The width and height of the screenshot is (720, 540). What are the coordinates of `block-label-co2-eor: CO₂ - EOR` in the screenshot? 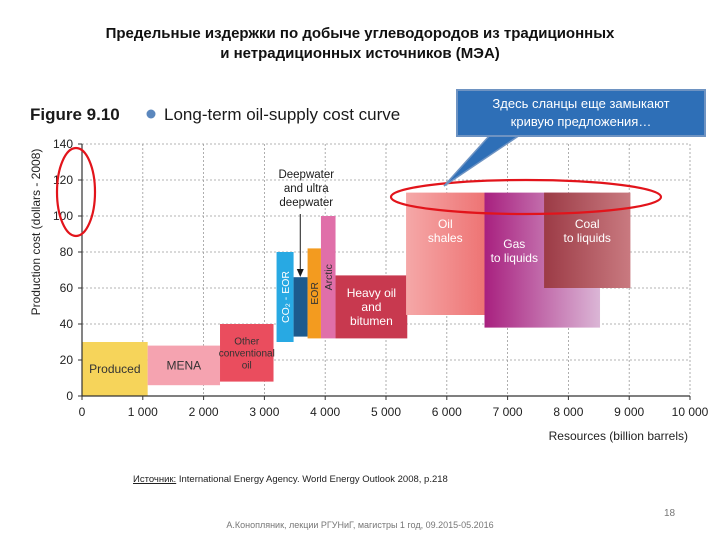 It's located at (286, 297).